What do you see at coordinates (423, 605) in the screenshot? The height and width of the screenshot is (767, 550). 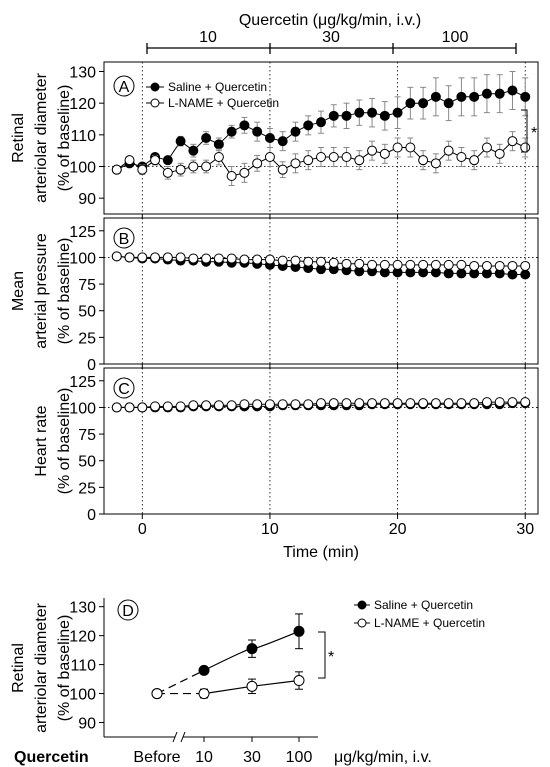 I see `legend-entry: Saline + Quercetin` at bounding box center [423, 605].